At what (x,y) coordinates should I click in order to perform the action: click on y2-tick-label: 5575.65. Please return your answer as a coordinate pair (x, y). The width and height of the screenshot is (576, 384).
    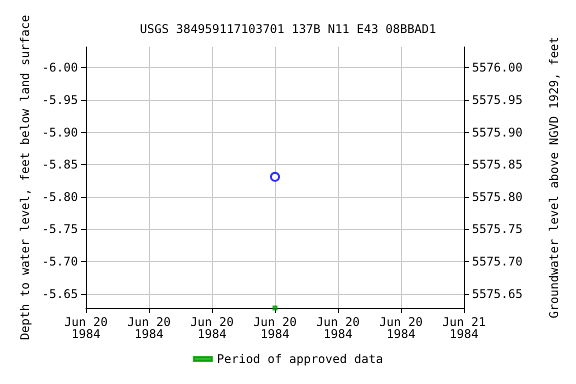
    Looking at the image, I should click on (497, 293).